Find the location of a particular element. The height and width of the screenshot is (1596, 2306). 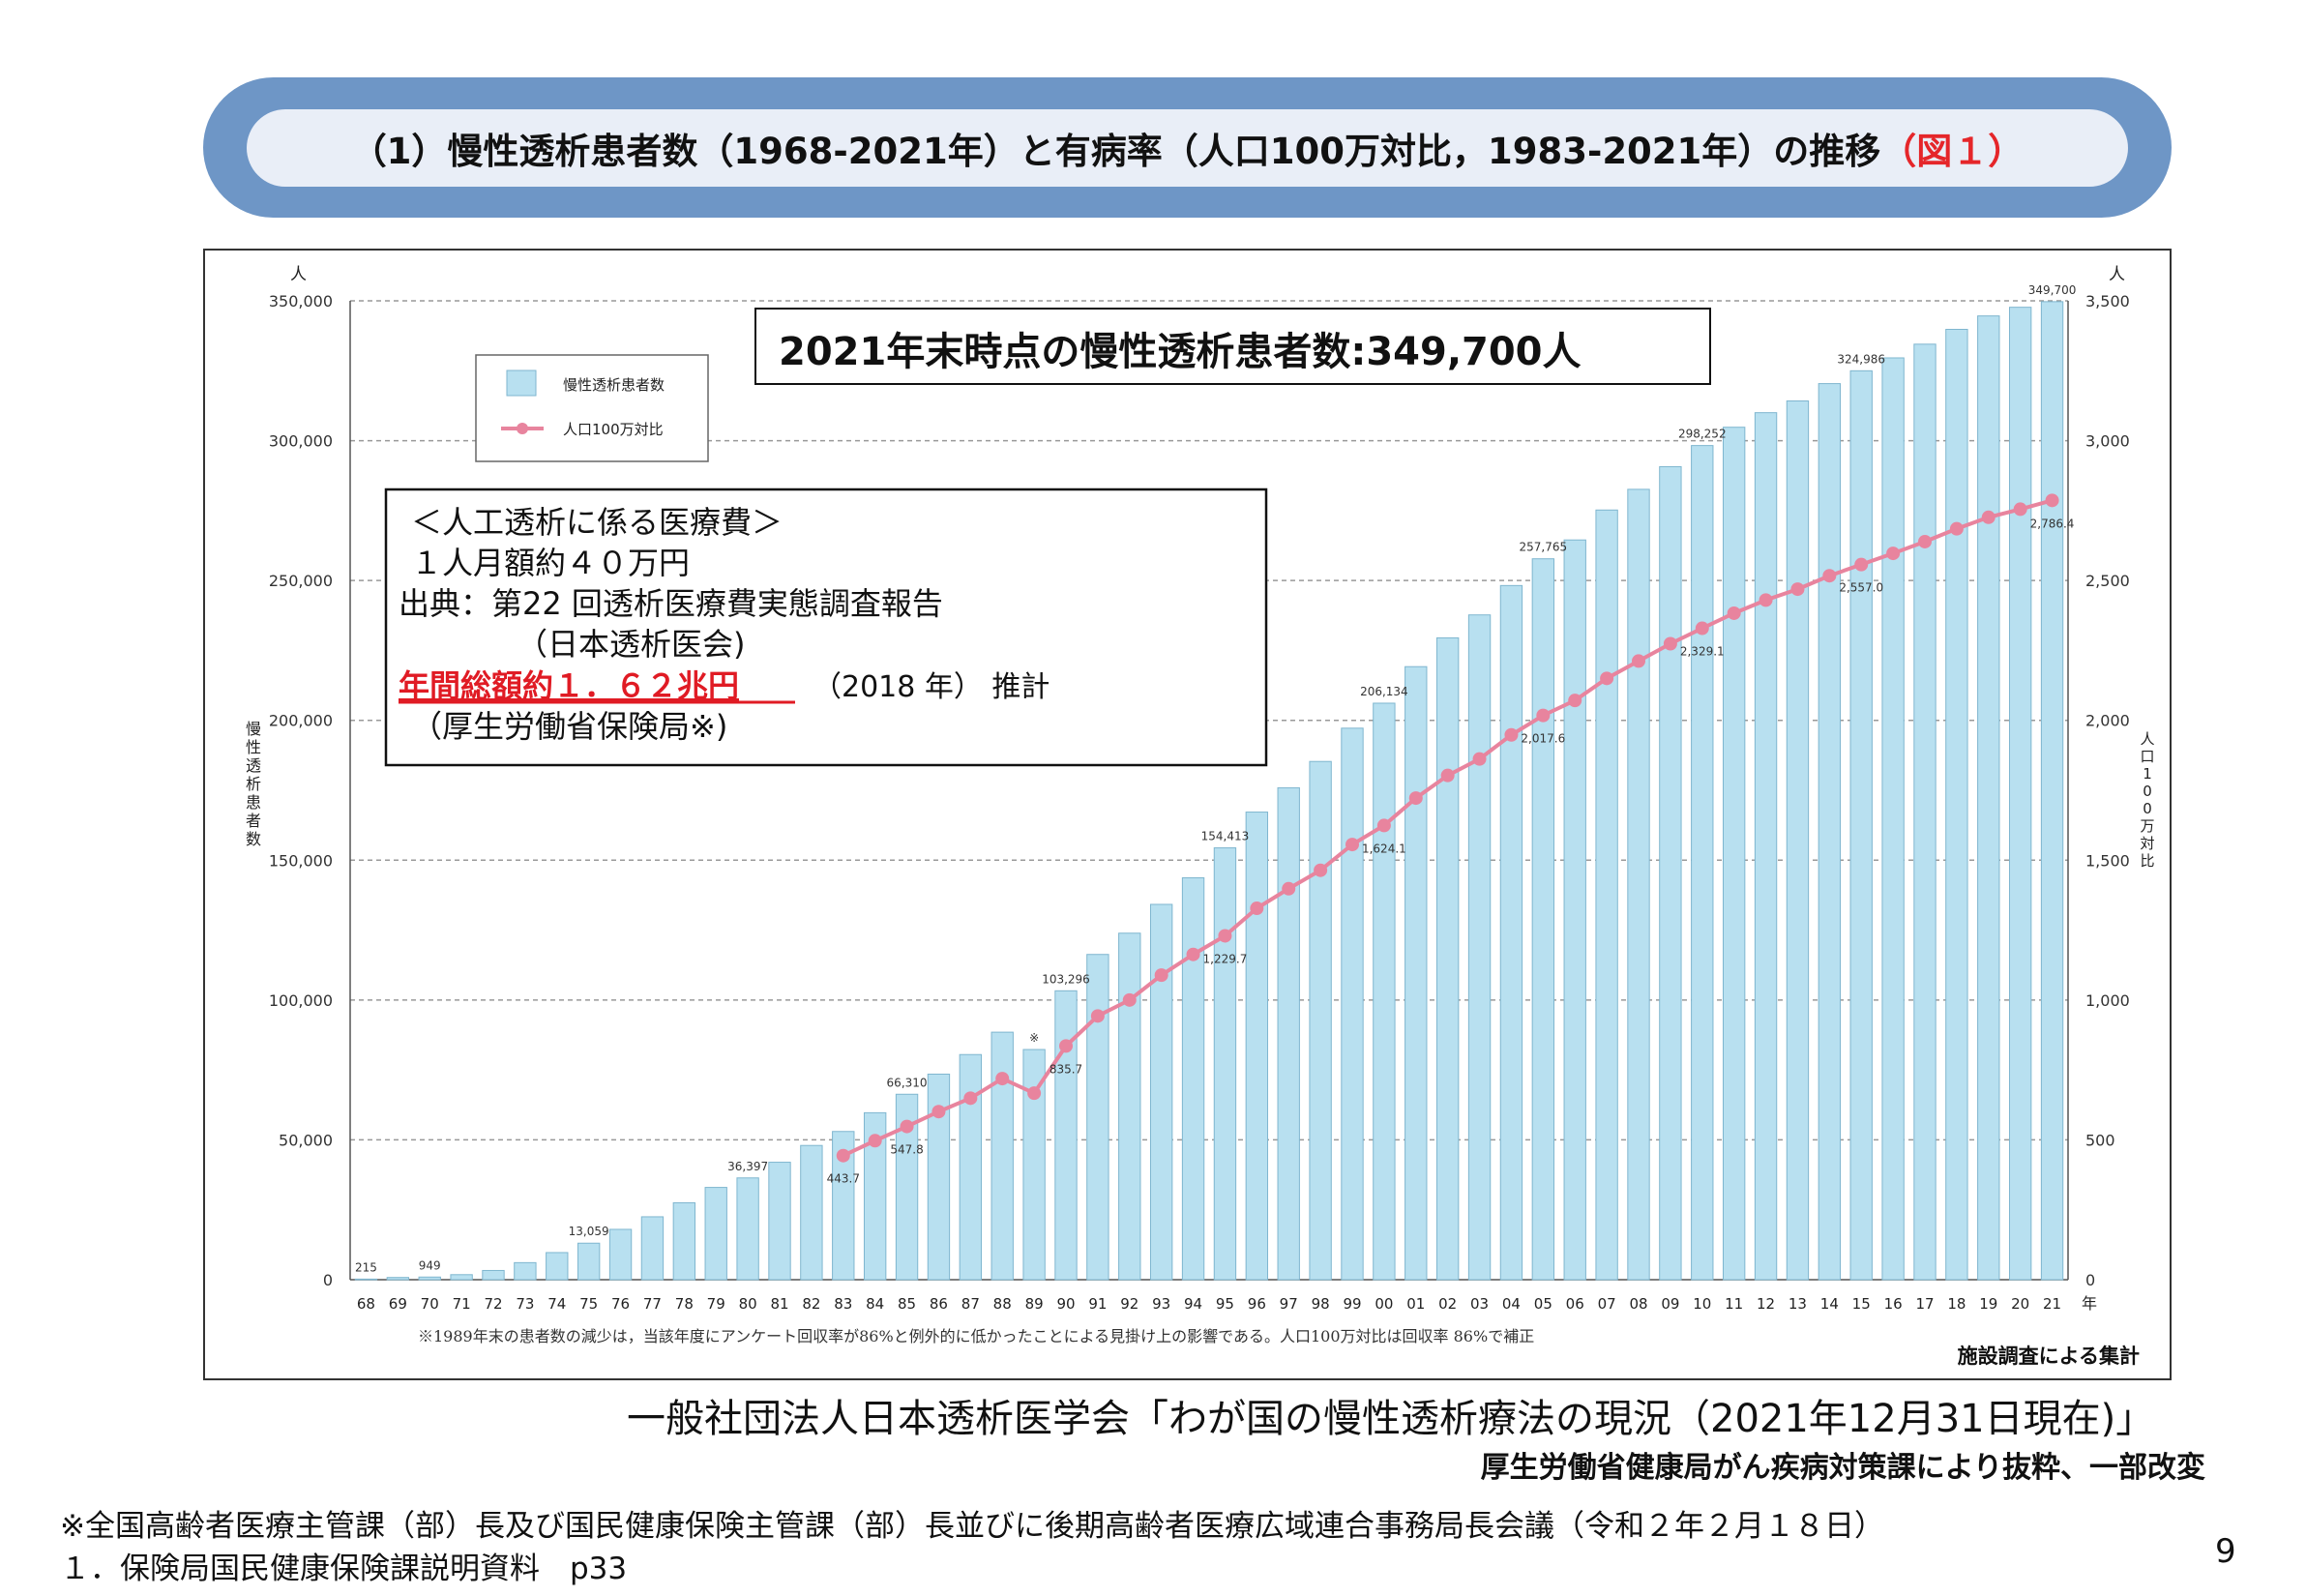

y-left-title-char: 透 is located at coordinates (253, 765).